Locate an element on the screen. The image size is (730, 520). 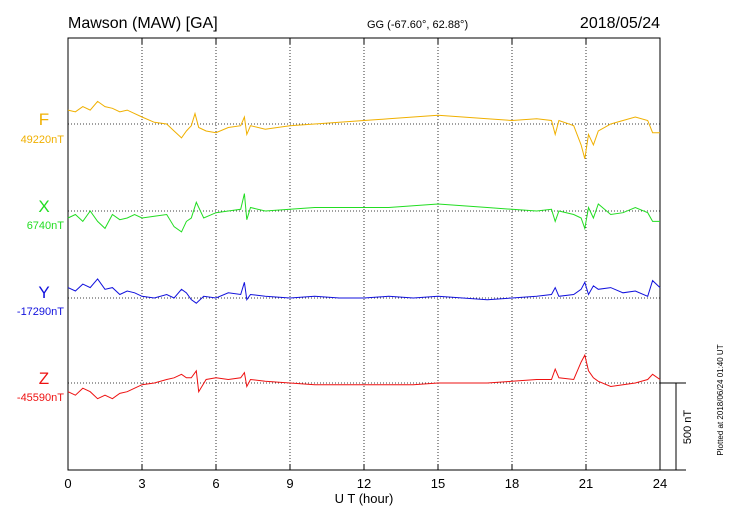
series-line-y is located at coordinates (364, 291).